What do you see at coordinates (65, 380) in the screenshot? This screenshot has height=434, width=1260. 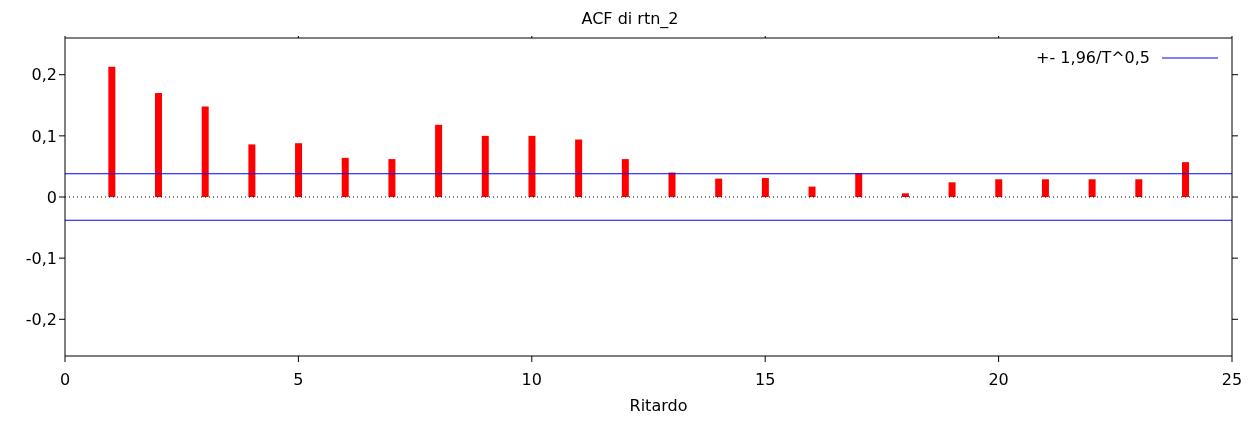 I see `x-tick-label: 0` at bounding box center [65, 380].